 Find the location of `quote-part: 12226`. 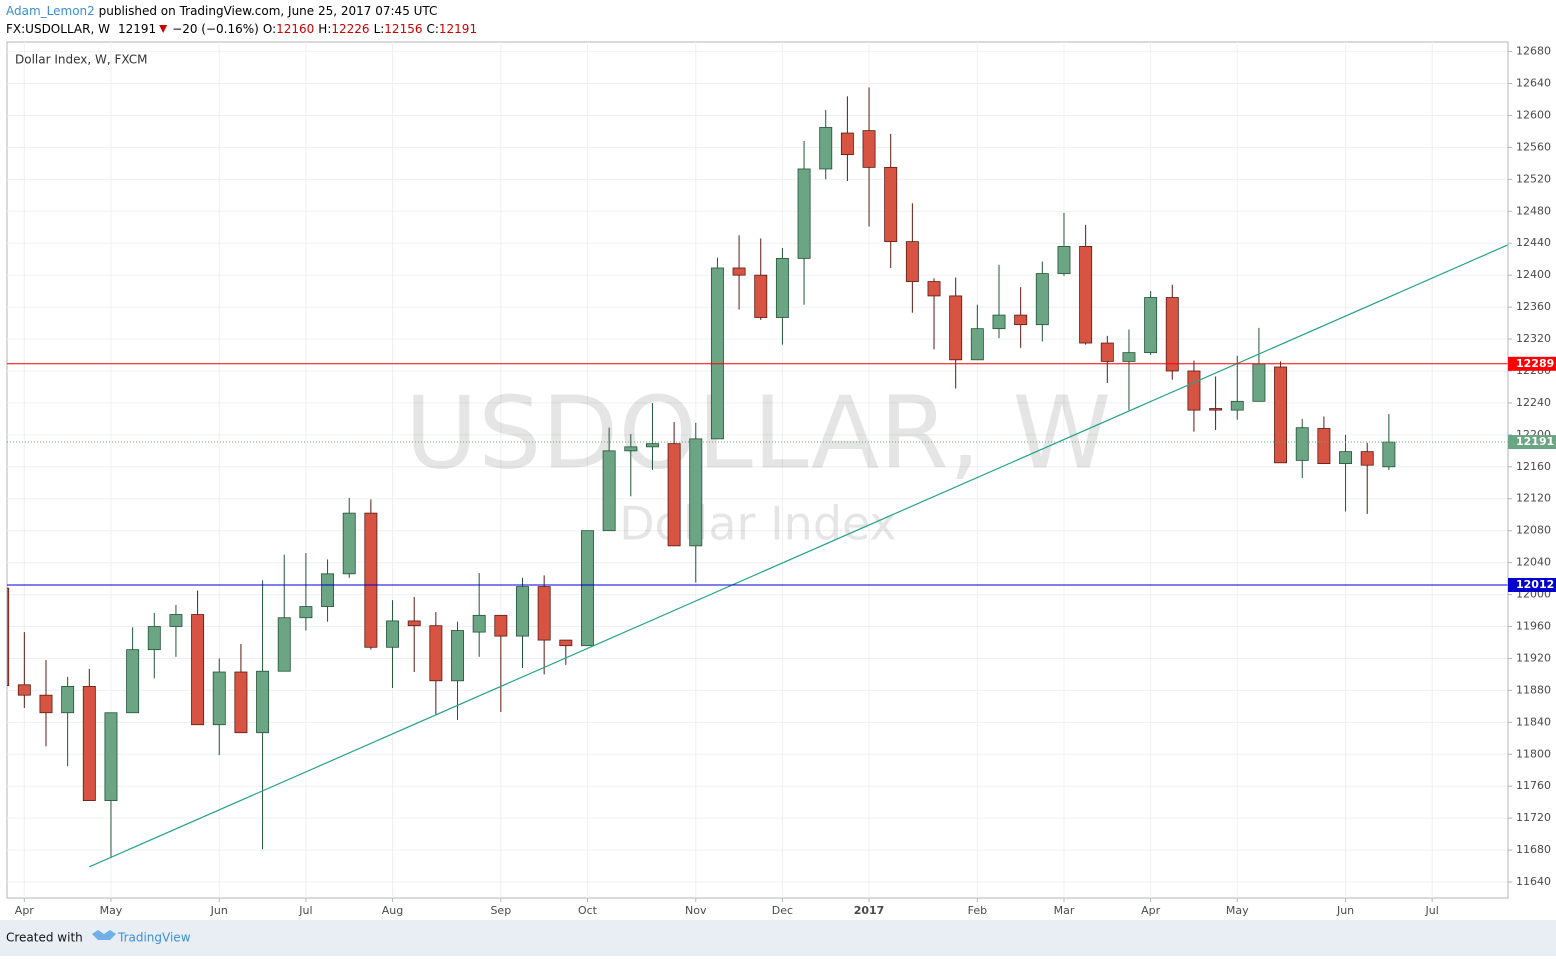

quote-part: 12226 is located at coordinates (350, 29).